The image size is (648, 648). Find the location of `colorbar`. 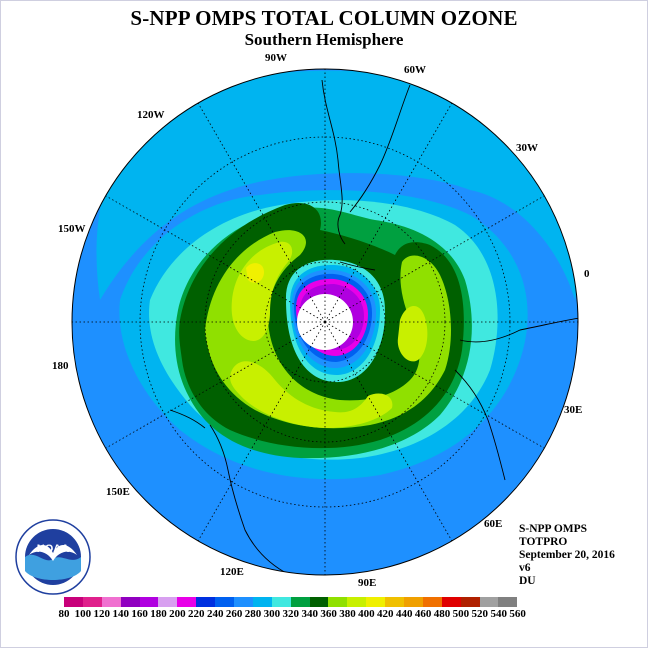

colorbar is located at coordinates (291, 602).